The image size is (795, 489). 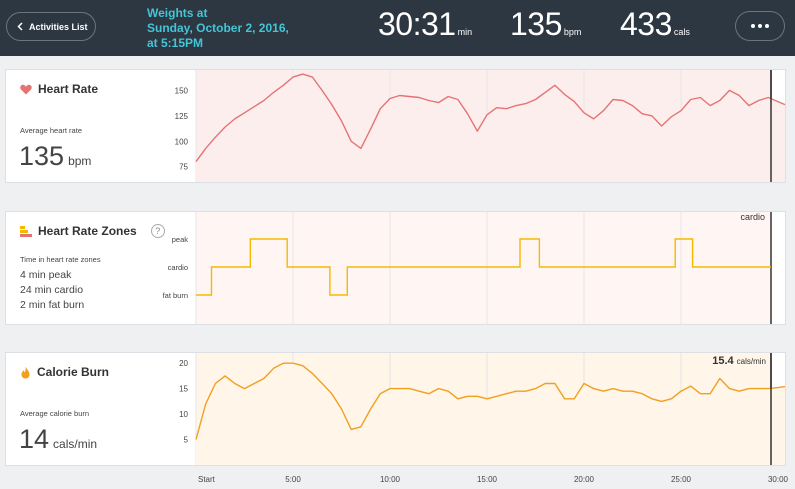 I want to click on y-tick-label: 10, so click(x=183, y=414).